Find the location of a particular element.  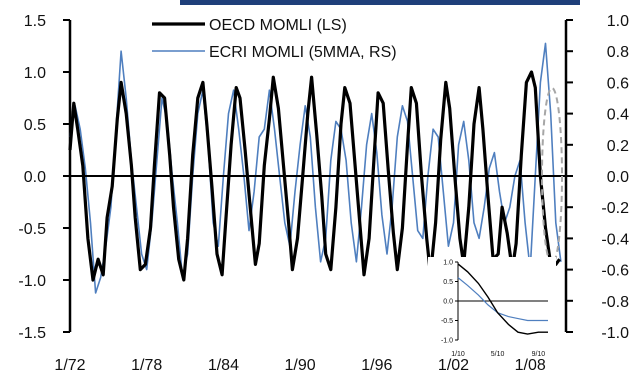

y-right-tick-label: 0.0 is located at coordinates (618, 177).